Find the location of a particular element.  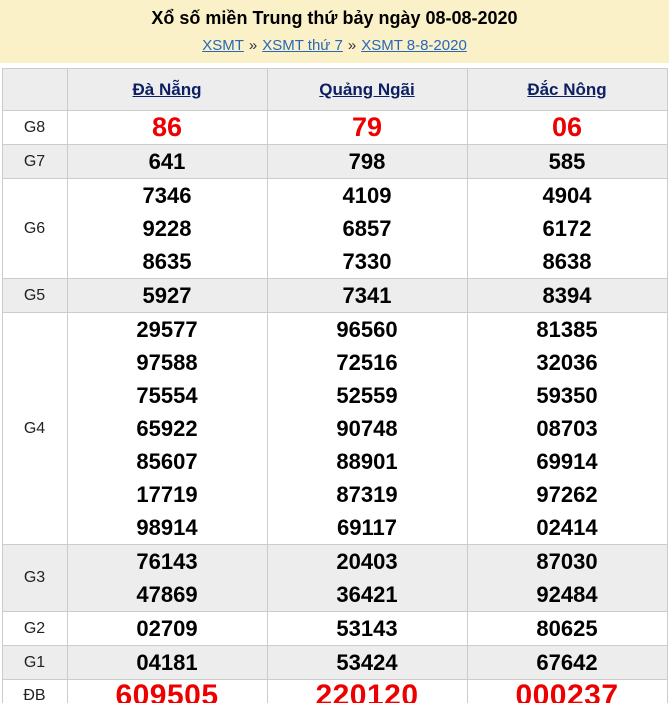

prize-number: 88901 is located at coordinates (367, 461).